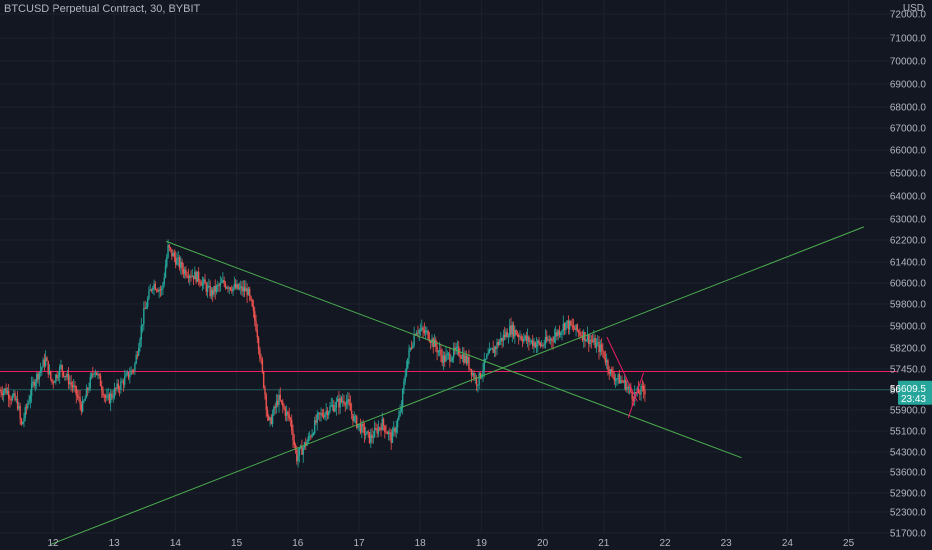  What do you see at coordinates (604, 543) in the screenshot?
I see `x-tick-label: 21` at bounding box center [604, 543].